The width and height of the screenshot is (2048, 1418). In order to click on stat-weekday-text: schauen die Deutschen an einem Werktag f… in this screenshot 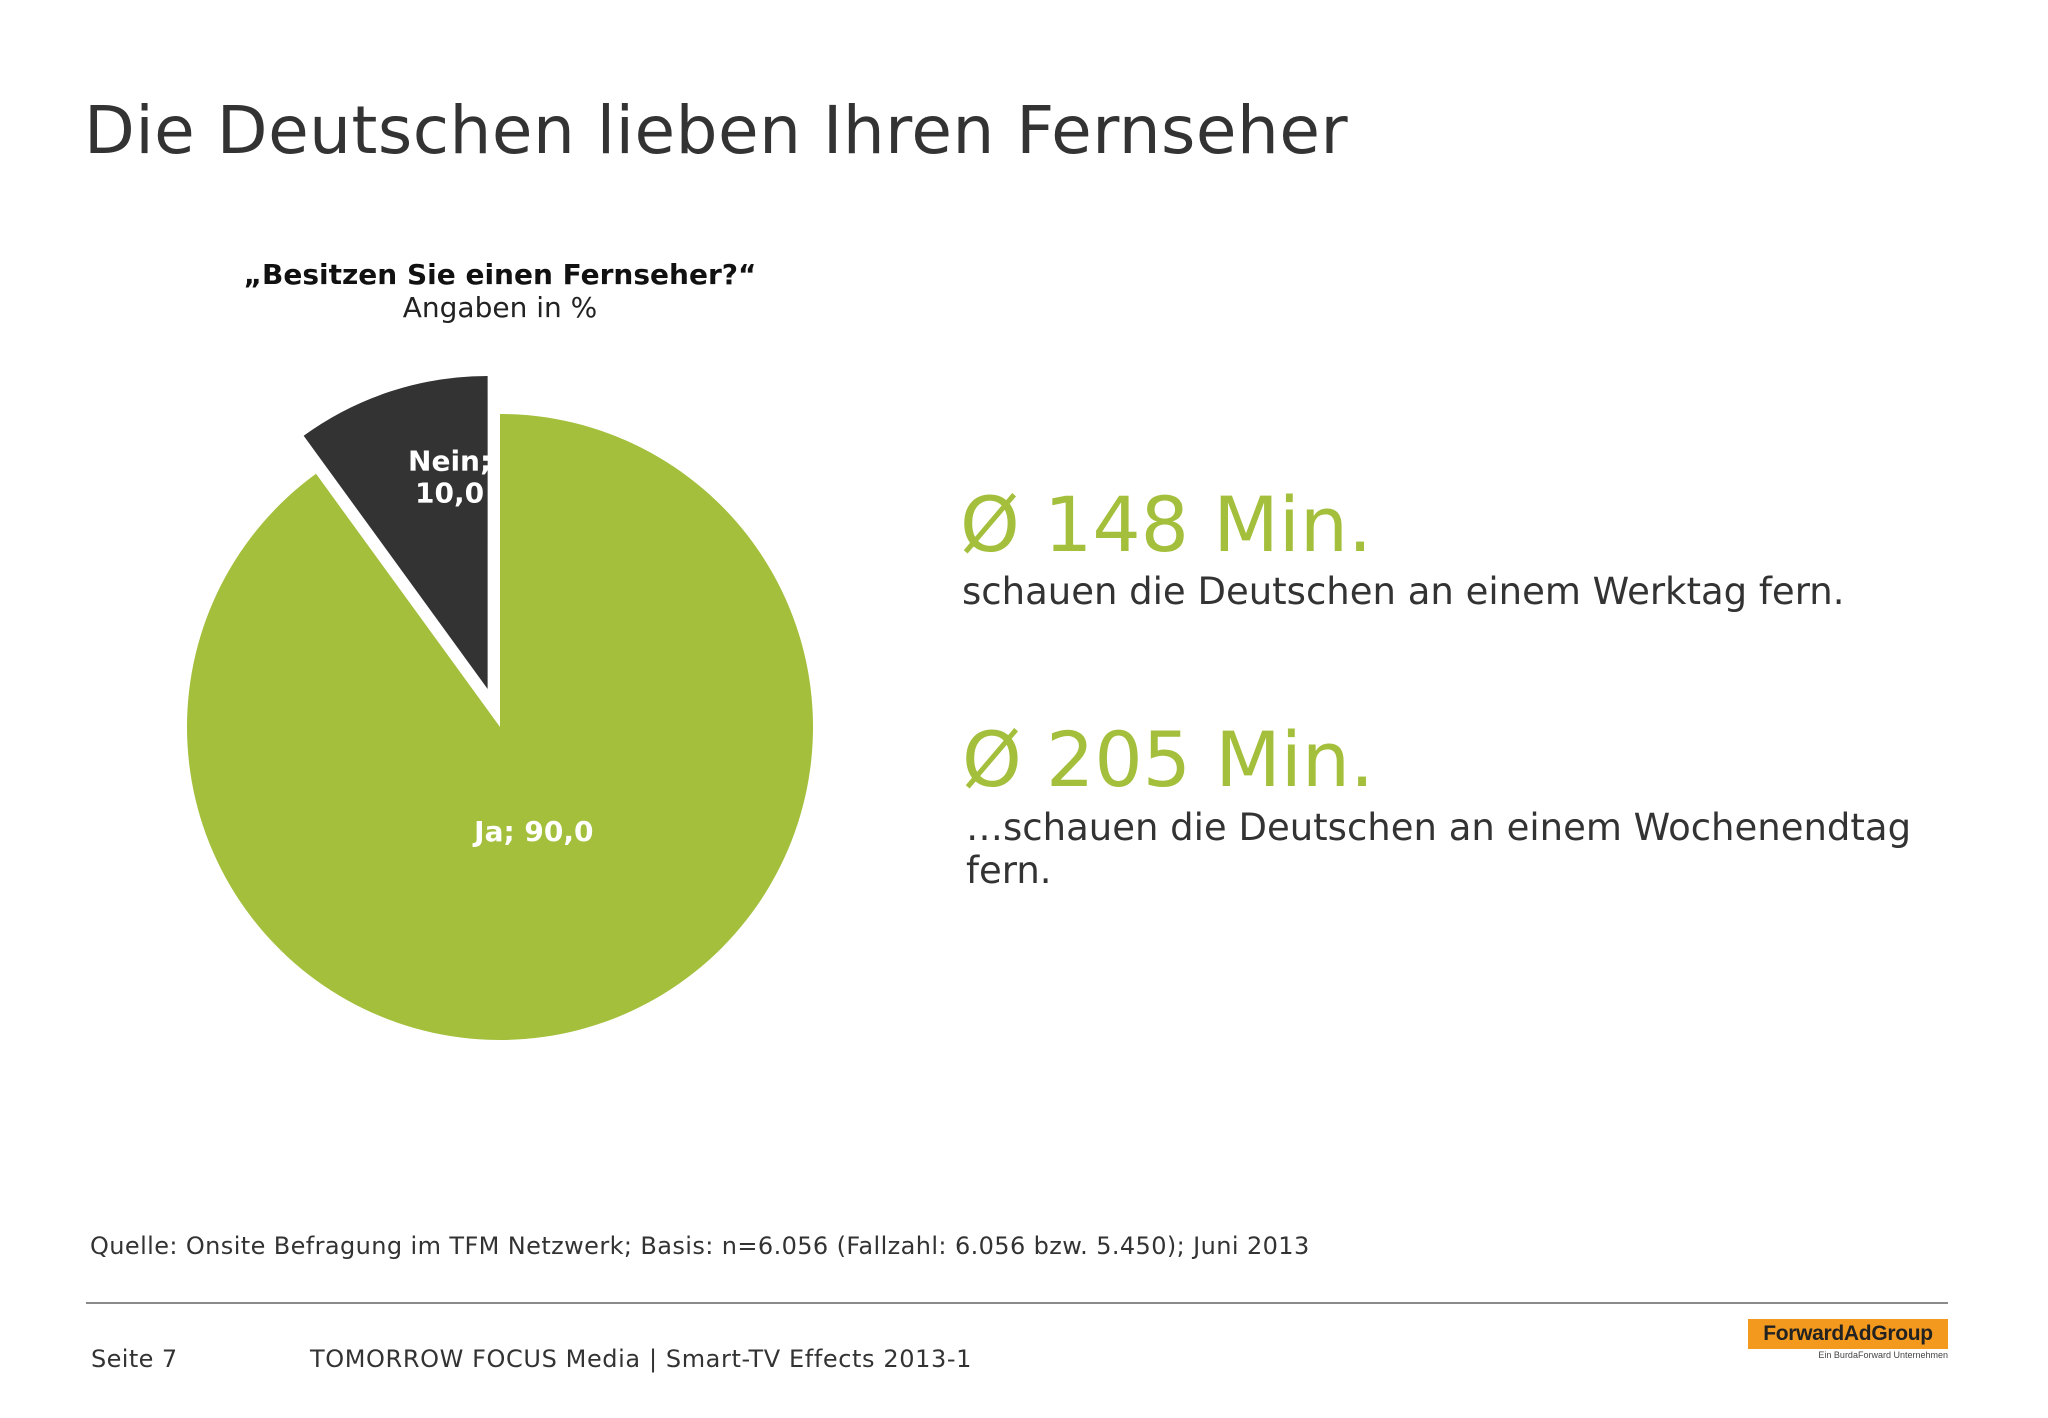, I will do `click(1403, 591)`.